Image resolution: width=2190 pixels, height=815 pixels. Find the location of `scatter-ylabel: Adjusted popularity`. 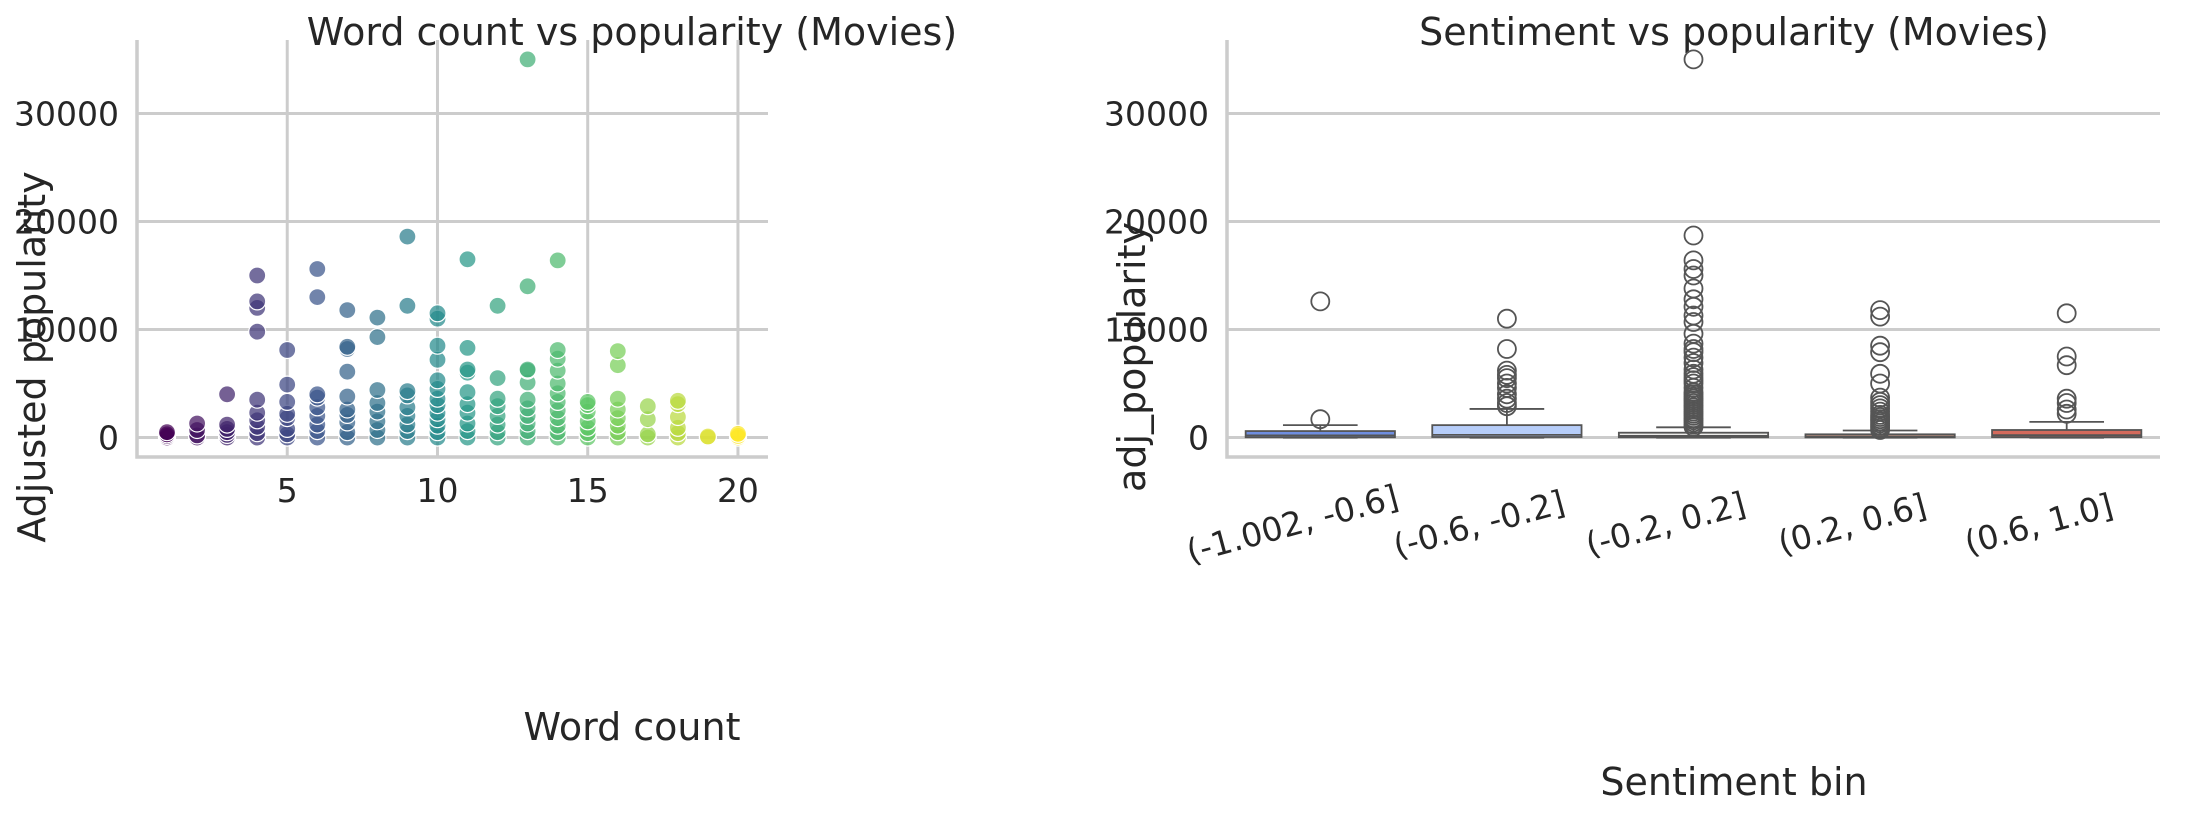

scatter-ylabel: Adjusted popularity is located at coordinates (32, 356).